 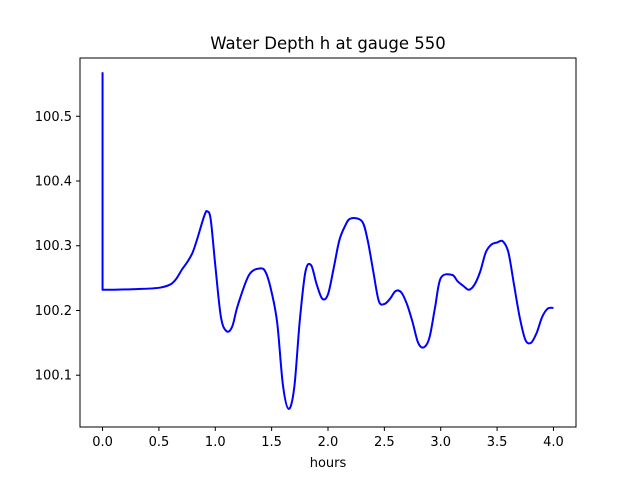 What do you see at coordinates (440, 442) in the screenshot?
I see `x-tick-label: 3.0` at bounding box center [440, 442].